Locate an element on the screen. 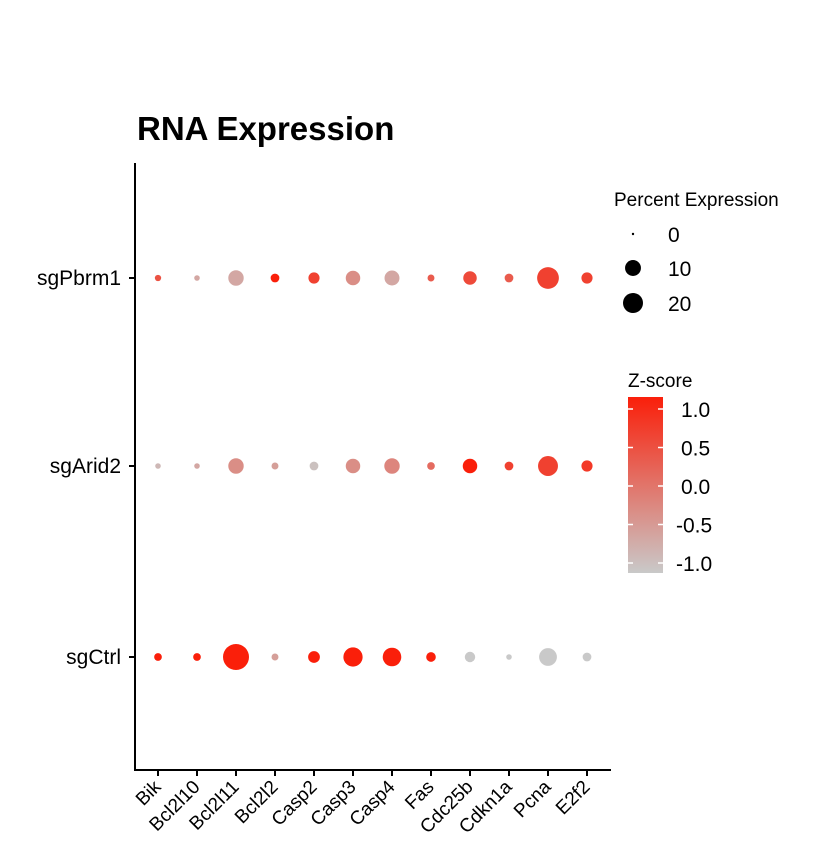 The height and width of the screenshot is (868, 816). dot-sgArid2-Bik is located at coordinates (158, 466).